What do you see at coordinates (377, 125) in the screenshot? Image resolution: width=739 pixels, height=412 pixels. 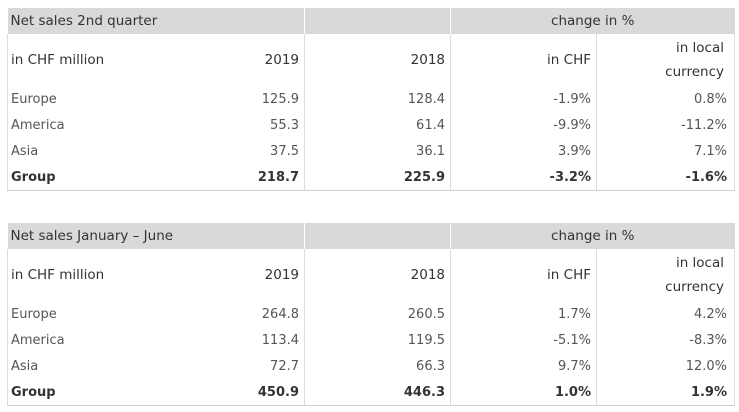 I see `value-2018: 61.4` at bounding box center [377, 125].